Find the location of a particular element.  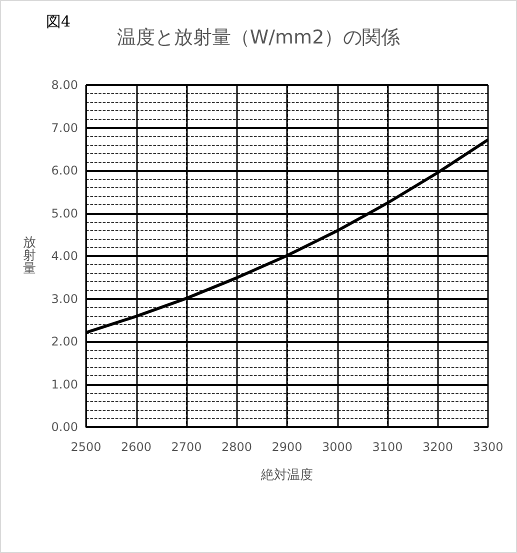

y-axis-title: 放射量 is located at coordinates (29, 256).